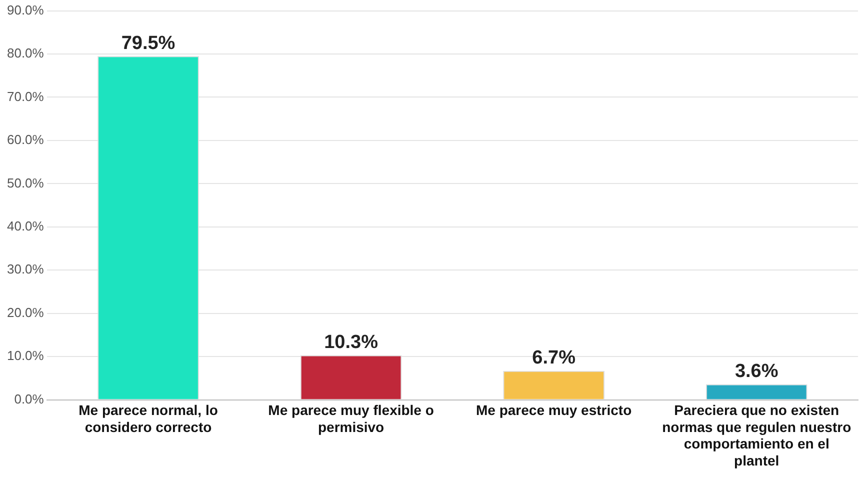 The height and width of the screenshot is (477, 864). Describe the element at coordinates (25, 53) in the screenshot. I see `y-tick-label: 80.0%` at that location.